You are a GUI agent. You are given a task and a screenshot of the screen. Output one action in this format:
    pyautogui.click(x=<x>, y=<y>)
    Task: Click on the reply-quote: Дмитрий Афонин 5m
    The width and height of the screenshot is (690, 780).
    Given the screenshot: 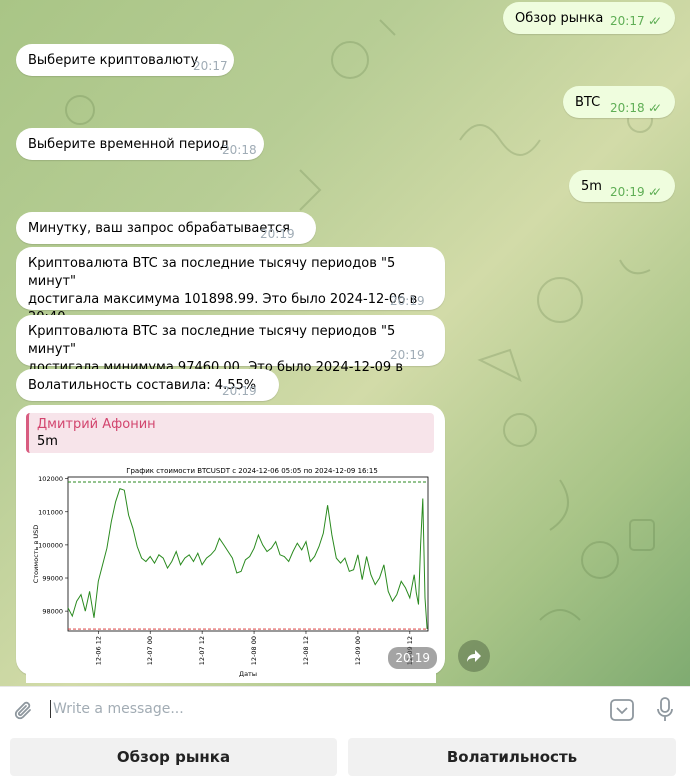 What is the action you would take?
    pyautogui.click(x=230, y=433)
    